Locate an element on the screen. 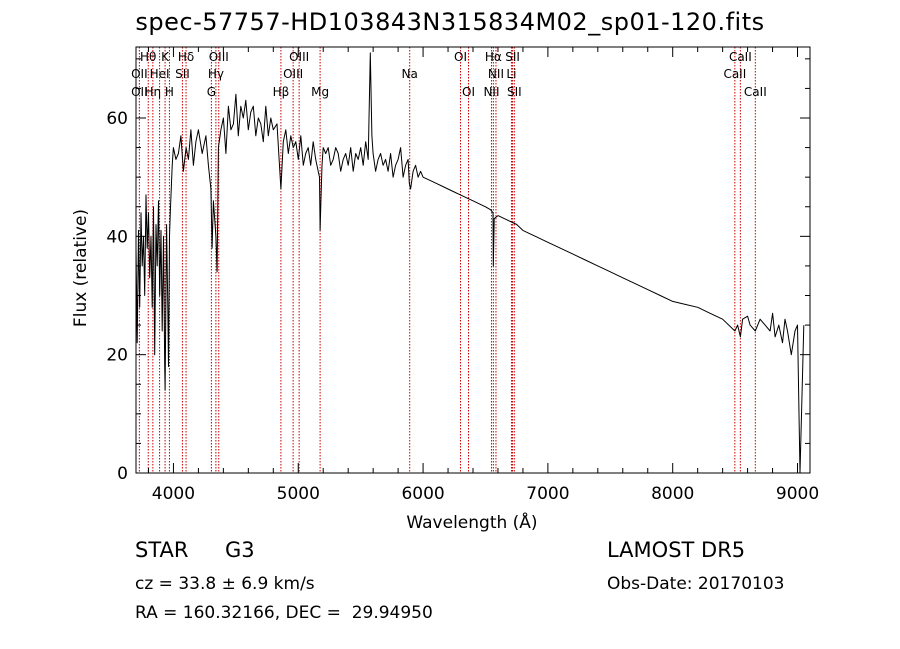 This screenshot has width=900, height=649. x-tick-label: 9000 is located at coordinates (797, 494).